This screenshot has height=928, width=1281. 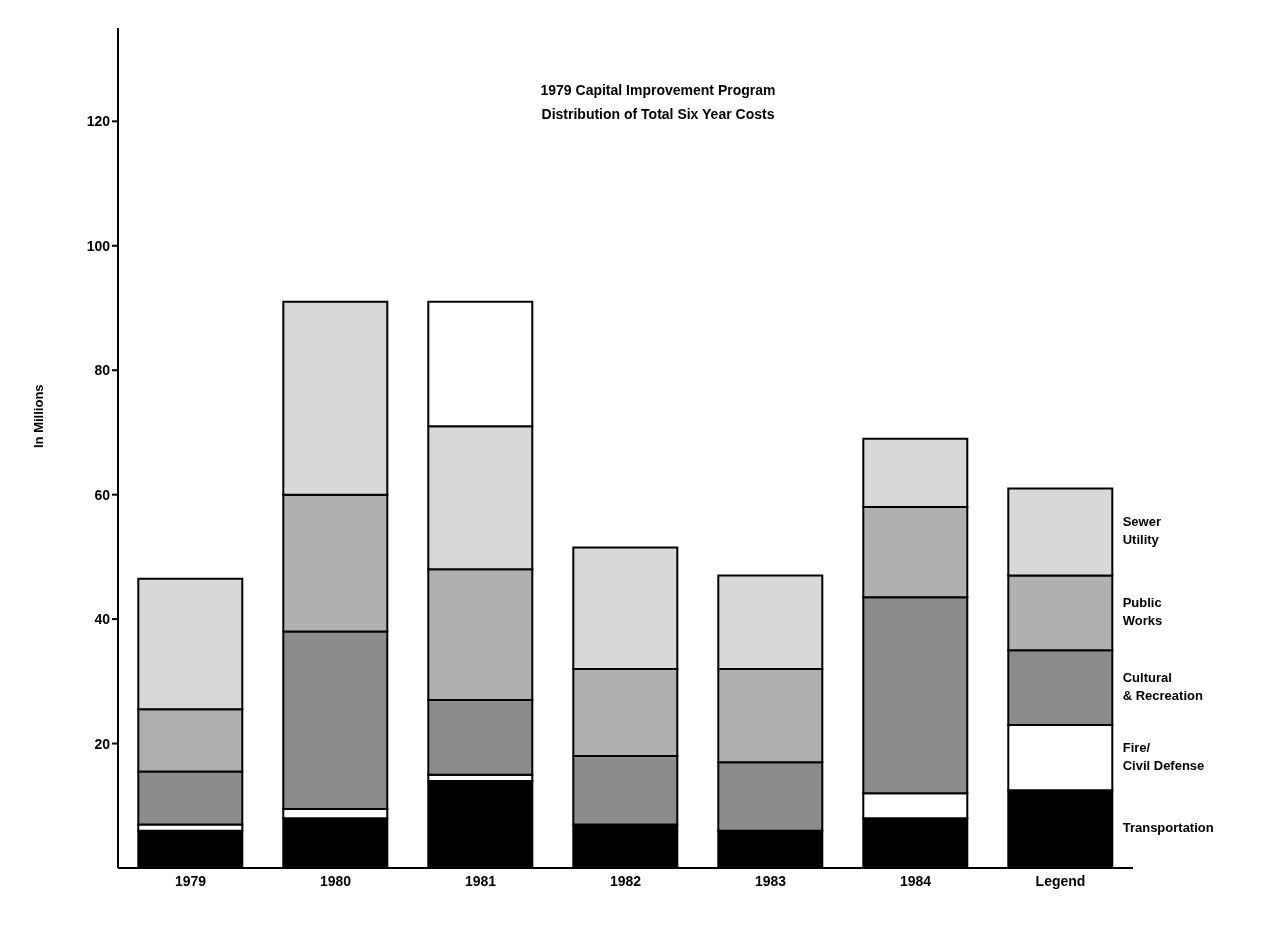 I want to click on series-label: Public Works, so click(x=1142, y=612).